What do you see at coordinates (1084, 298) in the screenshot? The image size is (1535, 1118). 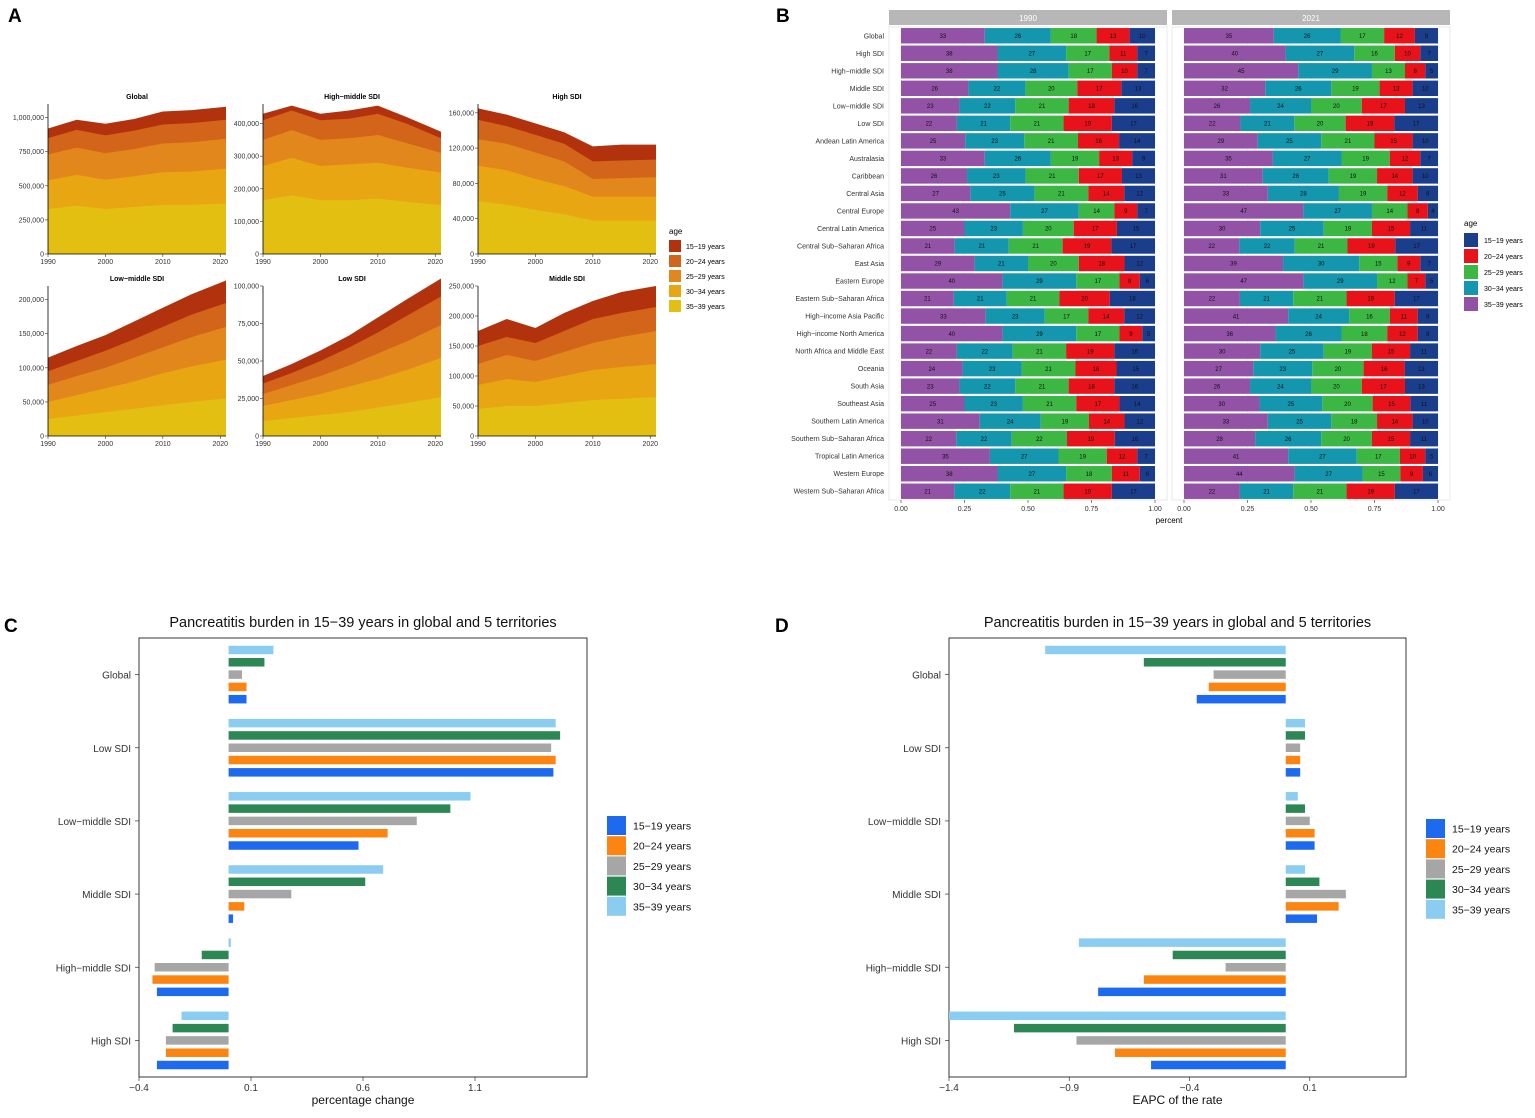 I see `bar-segment-eastern-sub-saharan-africa-20-24-years` at bounding box center [1084, 298].